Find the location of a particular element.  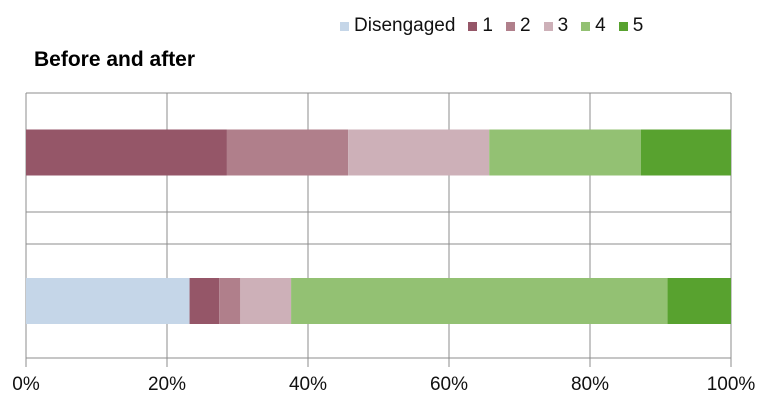

legend-item: Disengaged is located at coordinates (397, 26).